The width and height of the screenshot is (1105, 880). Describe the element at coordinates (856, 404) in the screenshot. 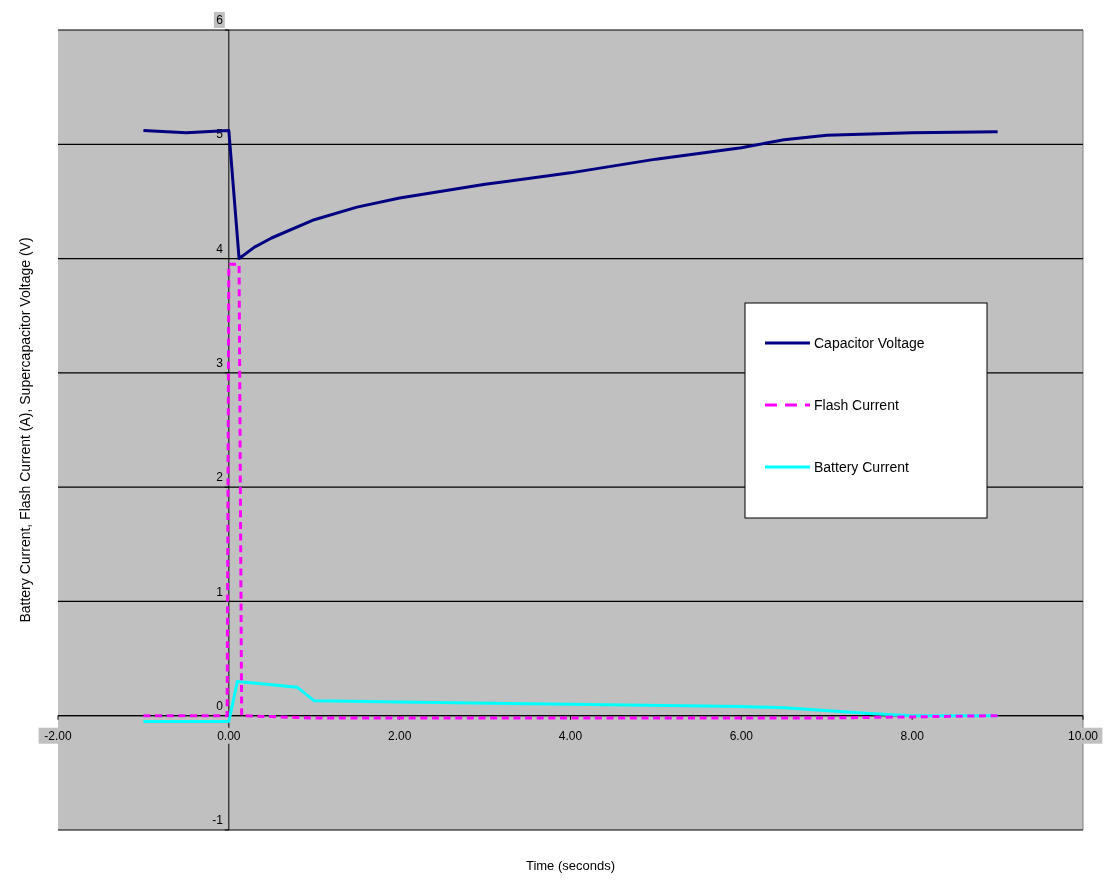

I see `legend-label: Flash Current` at that location.